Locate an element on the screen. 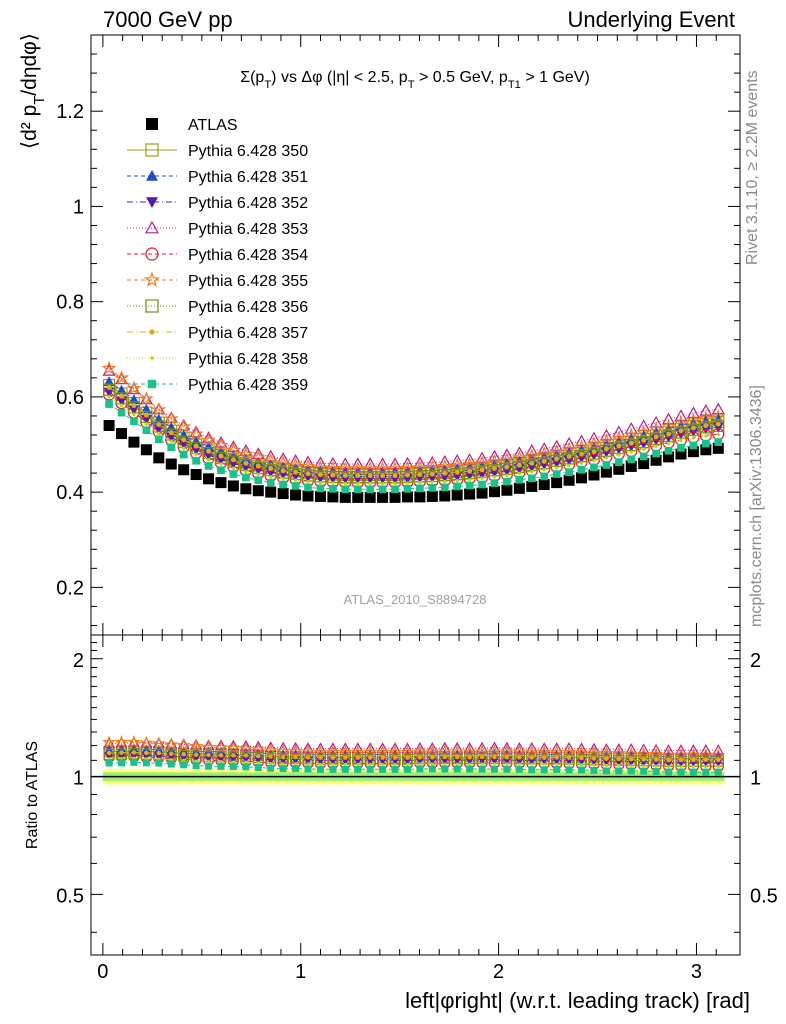  legend-item: Pythia 6.428 355 is located at coordinates (217, 280).